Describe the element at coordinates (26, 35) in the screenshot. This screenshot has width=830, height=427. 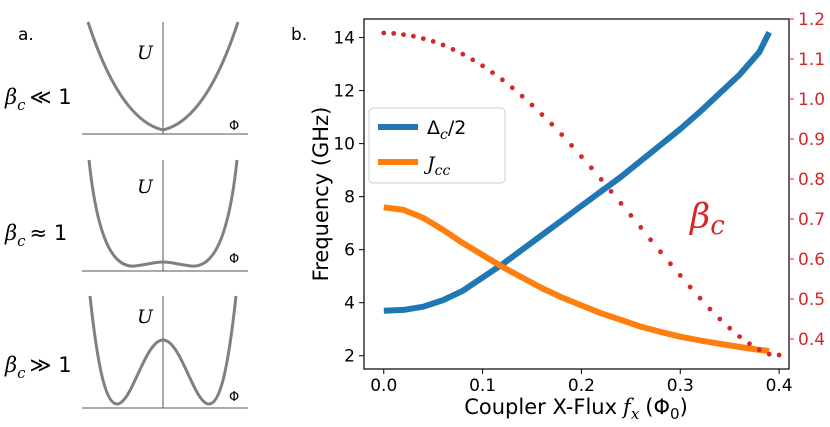
I see `panel-a-label: a.` at that location.